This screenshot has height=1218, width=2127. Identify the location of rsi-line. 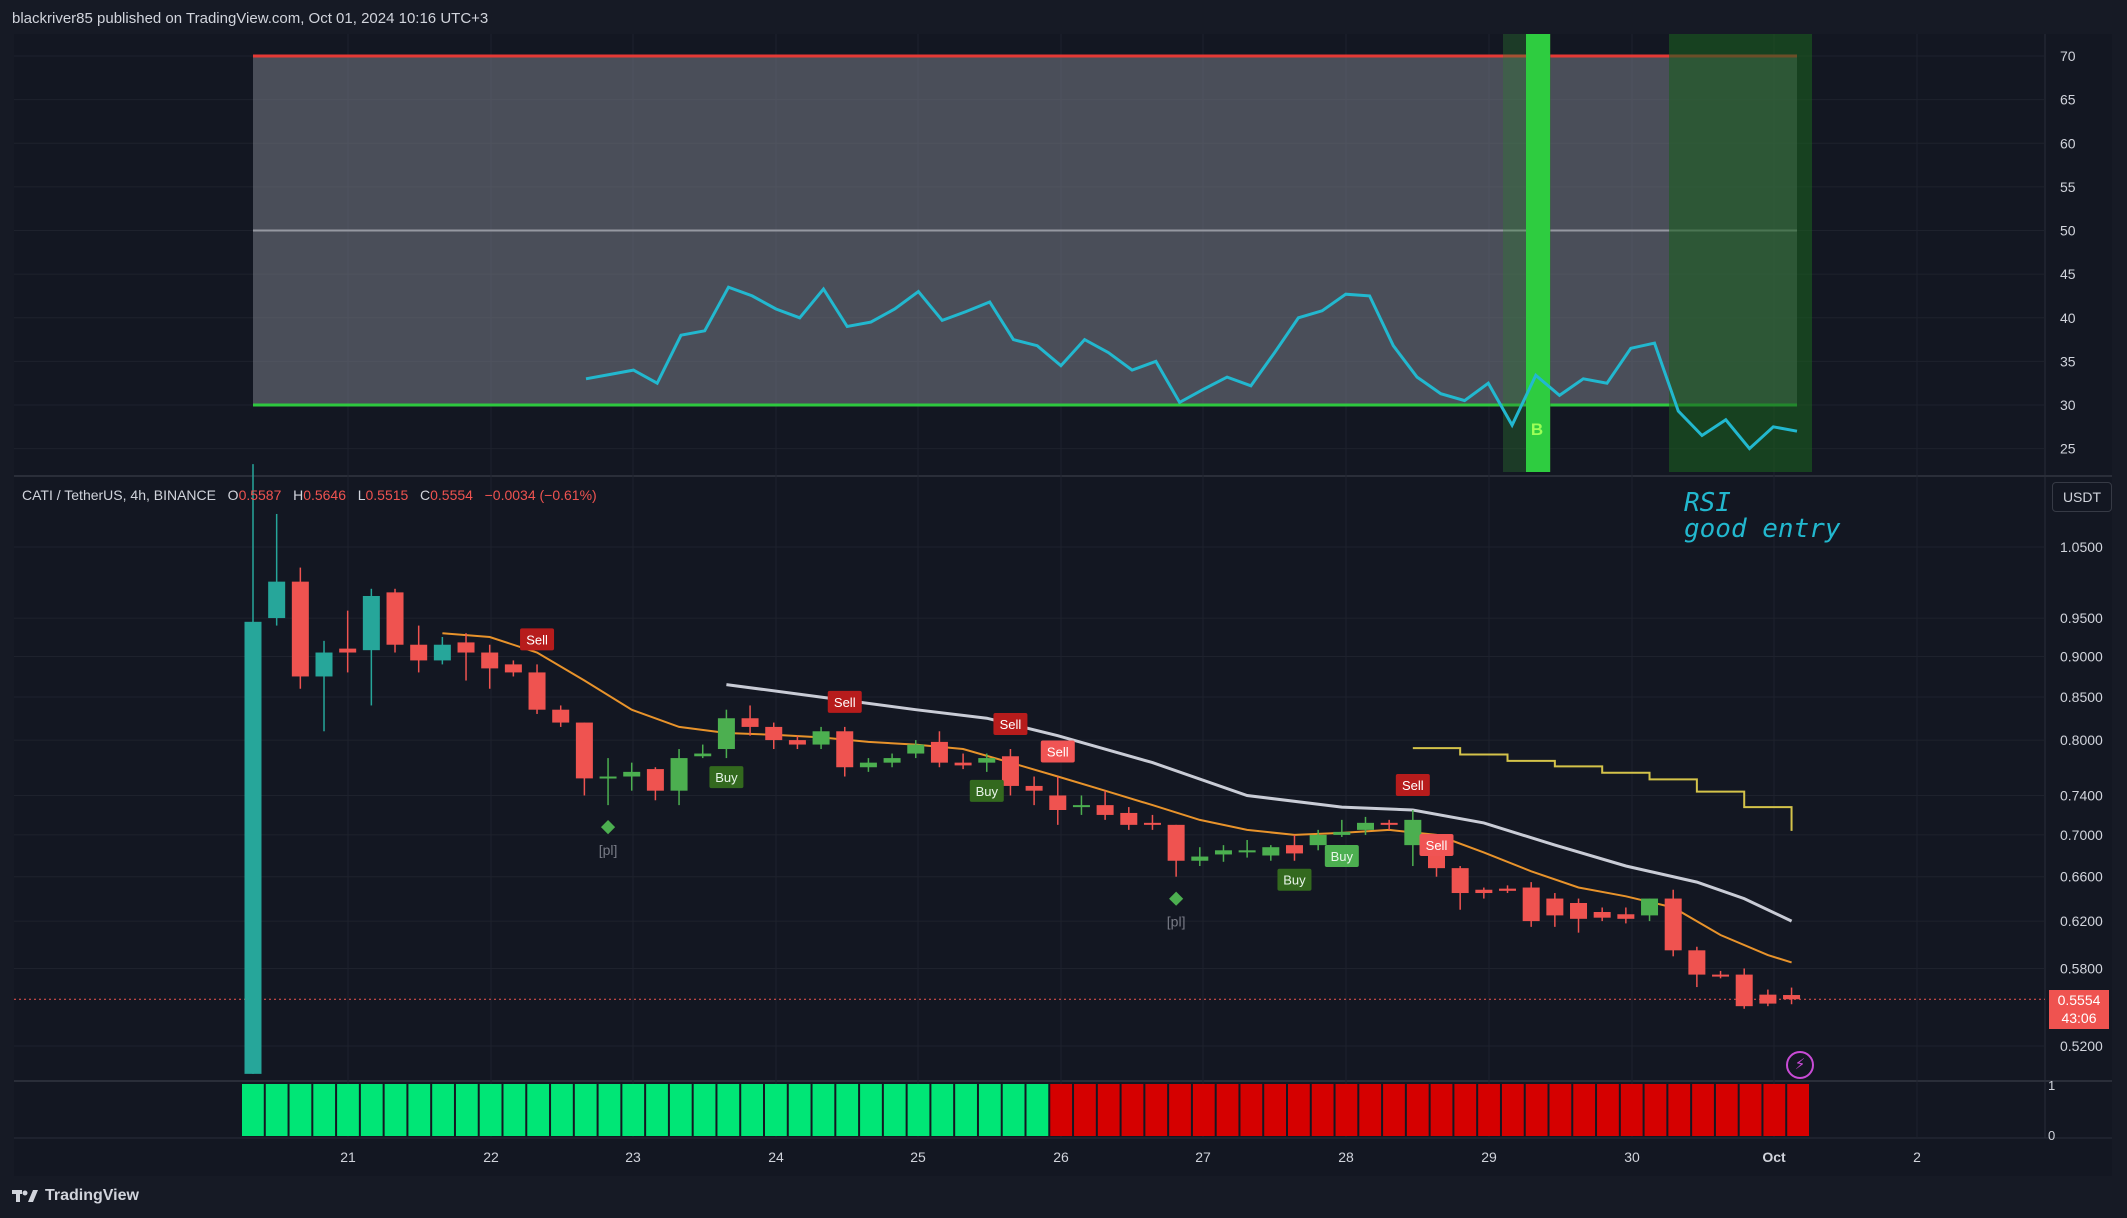
(1191, 368).